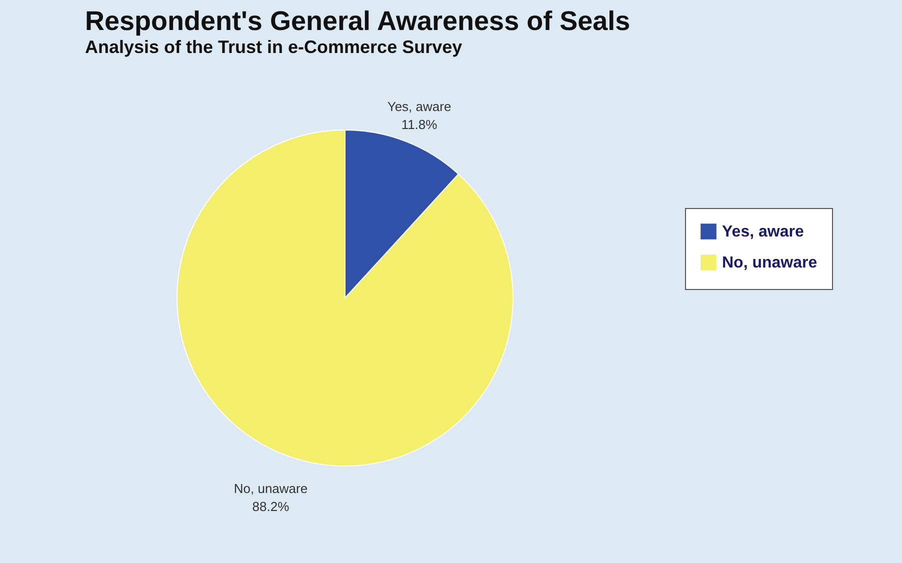 The image size is (902, 563). I want to click on data-label: 11.8%, so click(419, 124).